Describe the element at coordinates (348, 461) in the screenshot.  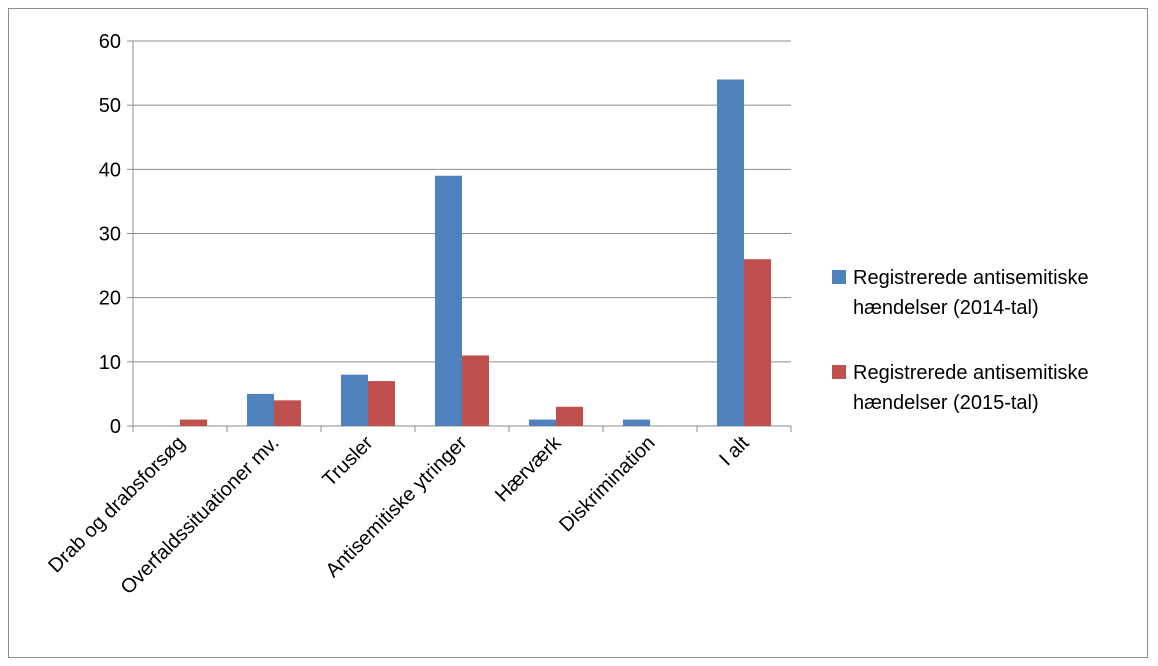
I see `x-category-label: Trusler` at that location.